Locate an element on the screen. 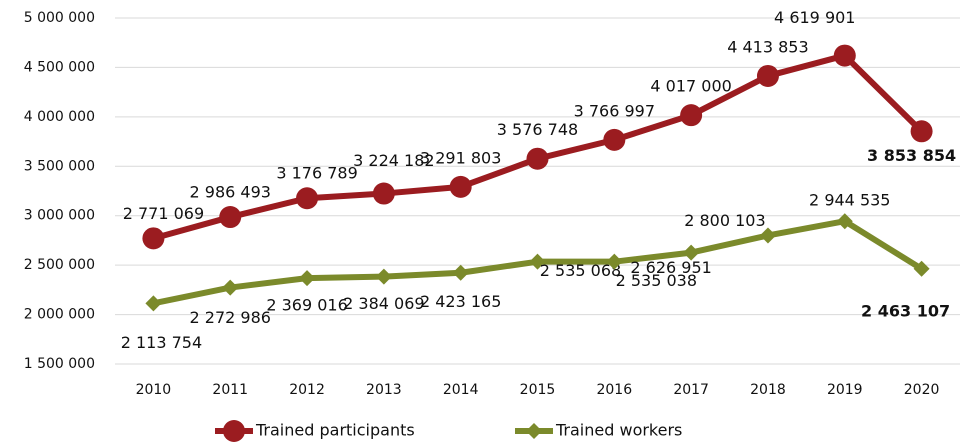  y-tick-label: 4 000 000 is located at coordinates (59, 117).